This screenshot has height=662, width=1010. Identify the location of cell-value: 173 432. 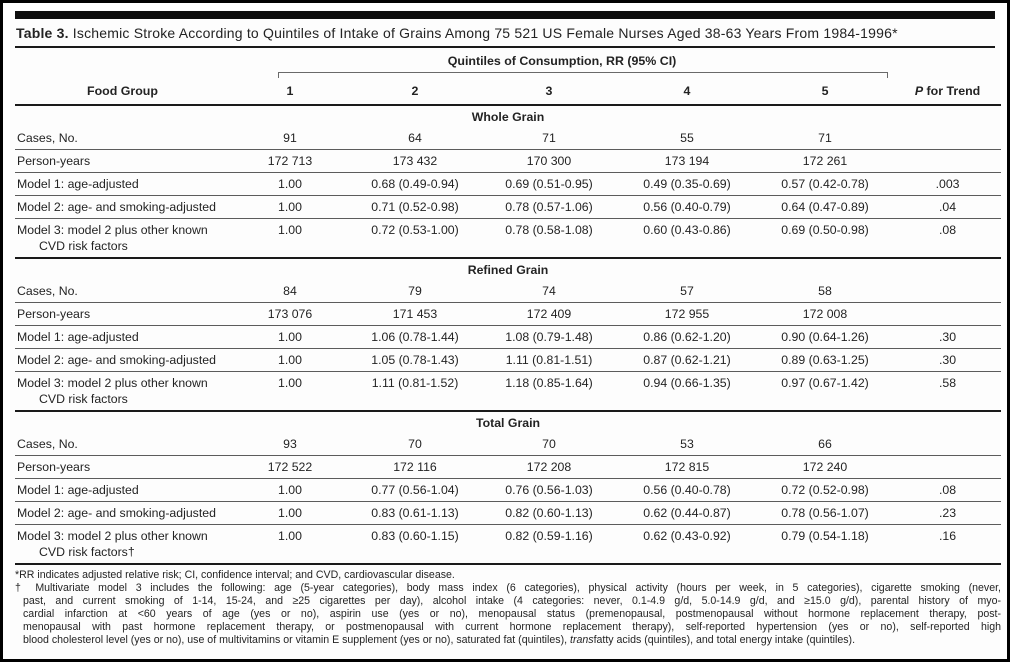
(415, 161).